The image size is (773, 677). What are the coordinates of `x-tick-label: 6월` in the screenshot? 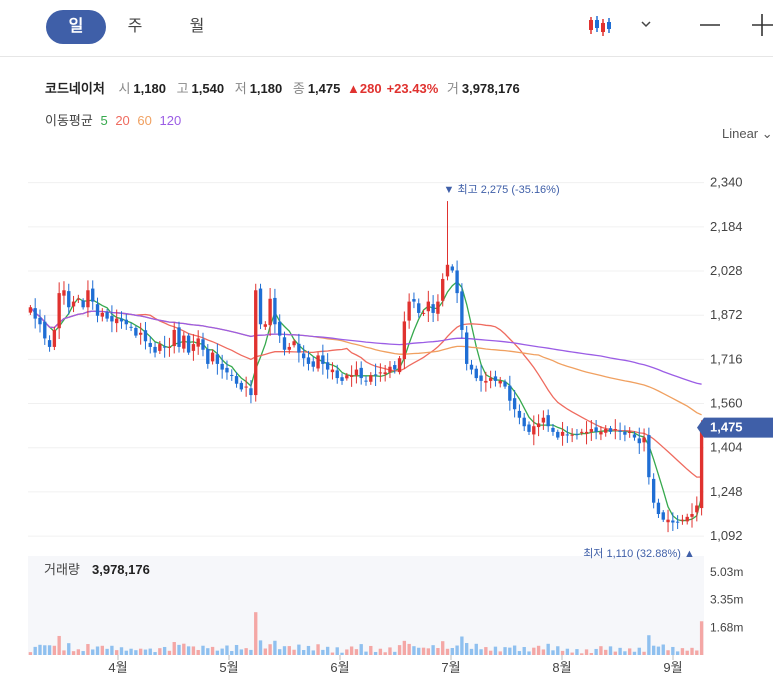 It's located at (339, 667).